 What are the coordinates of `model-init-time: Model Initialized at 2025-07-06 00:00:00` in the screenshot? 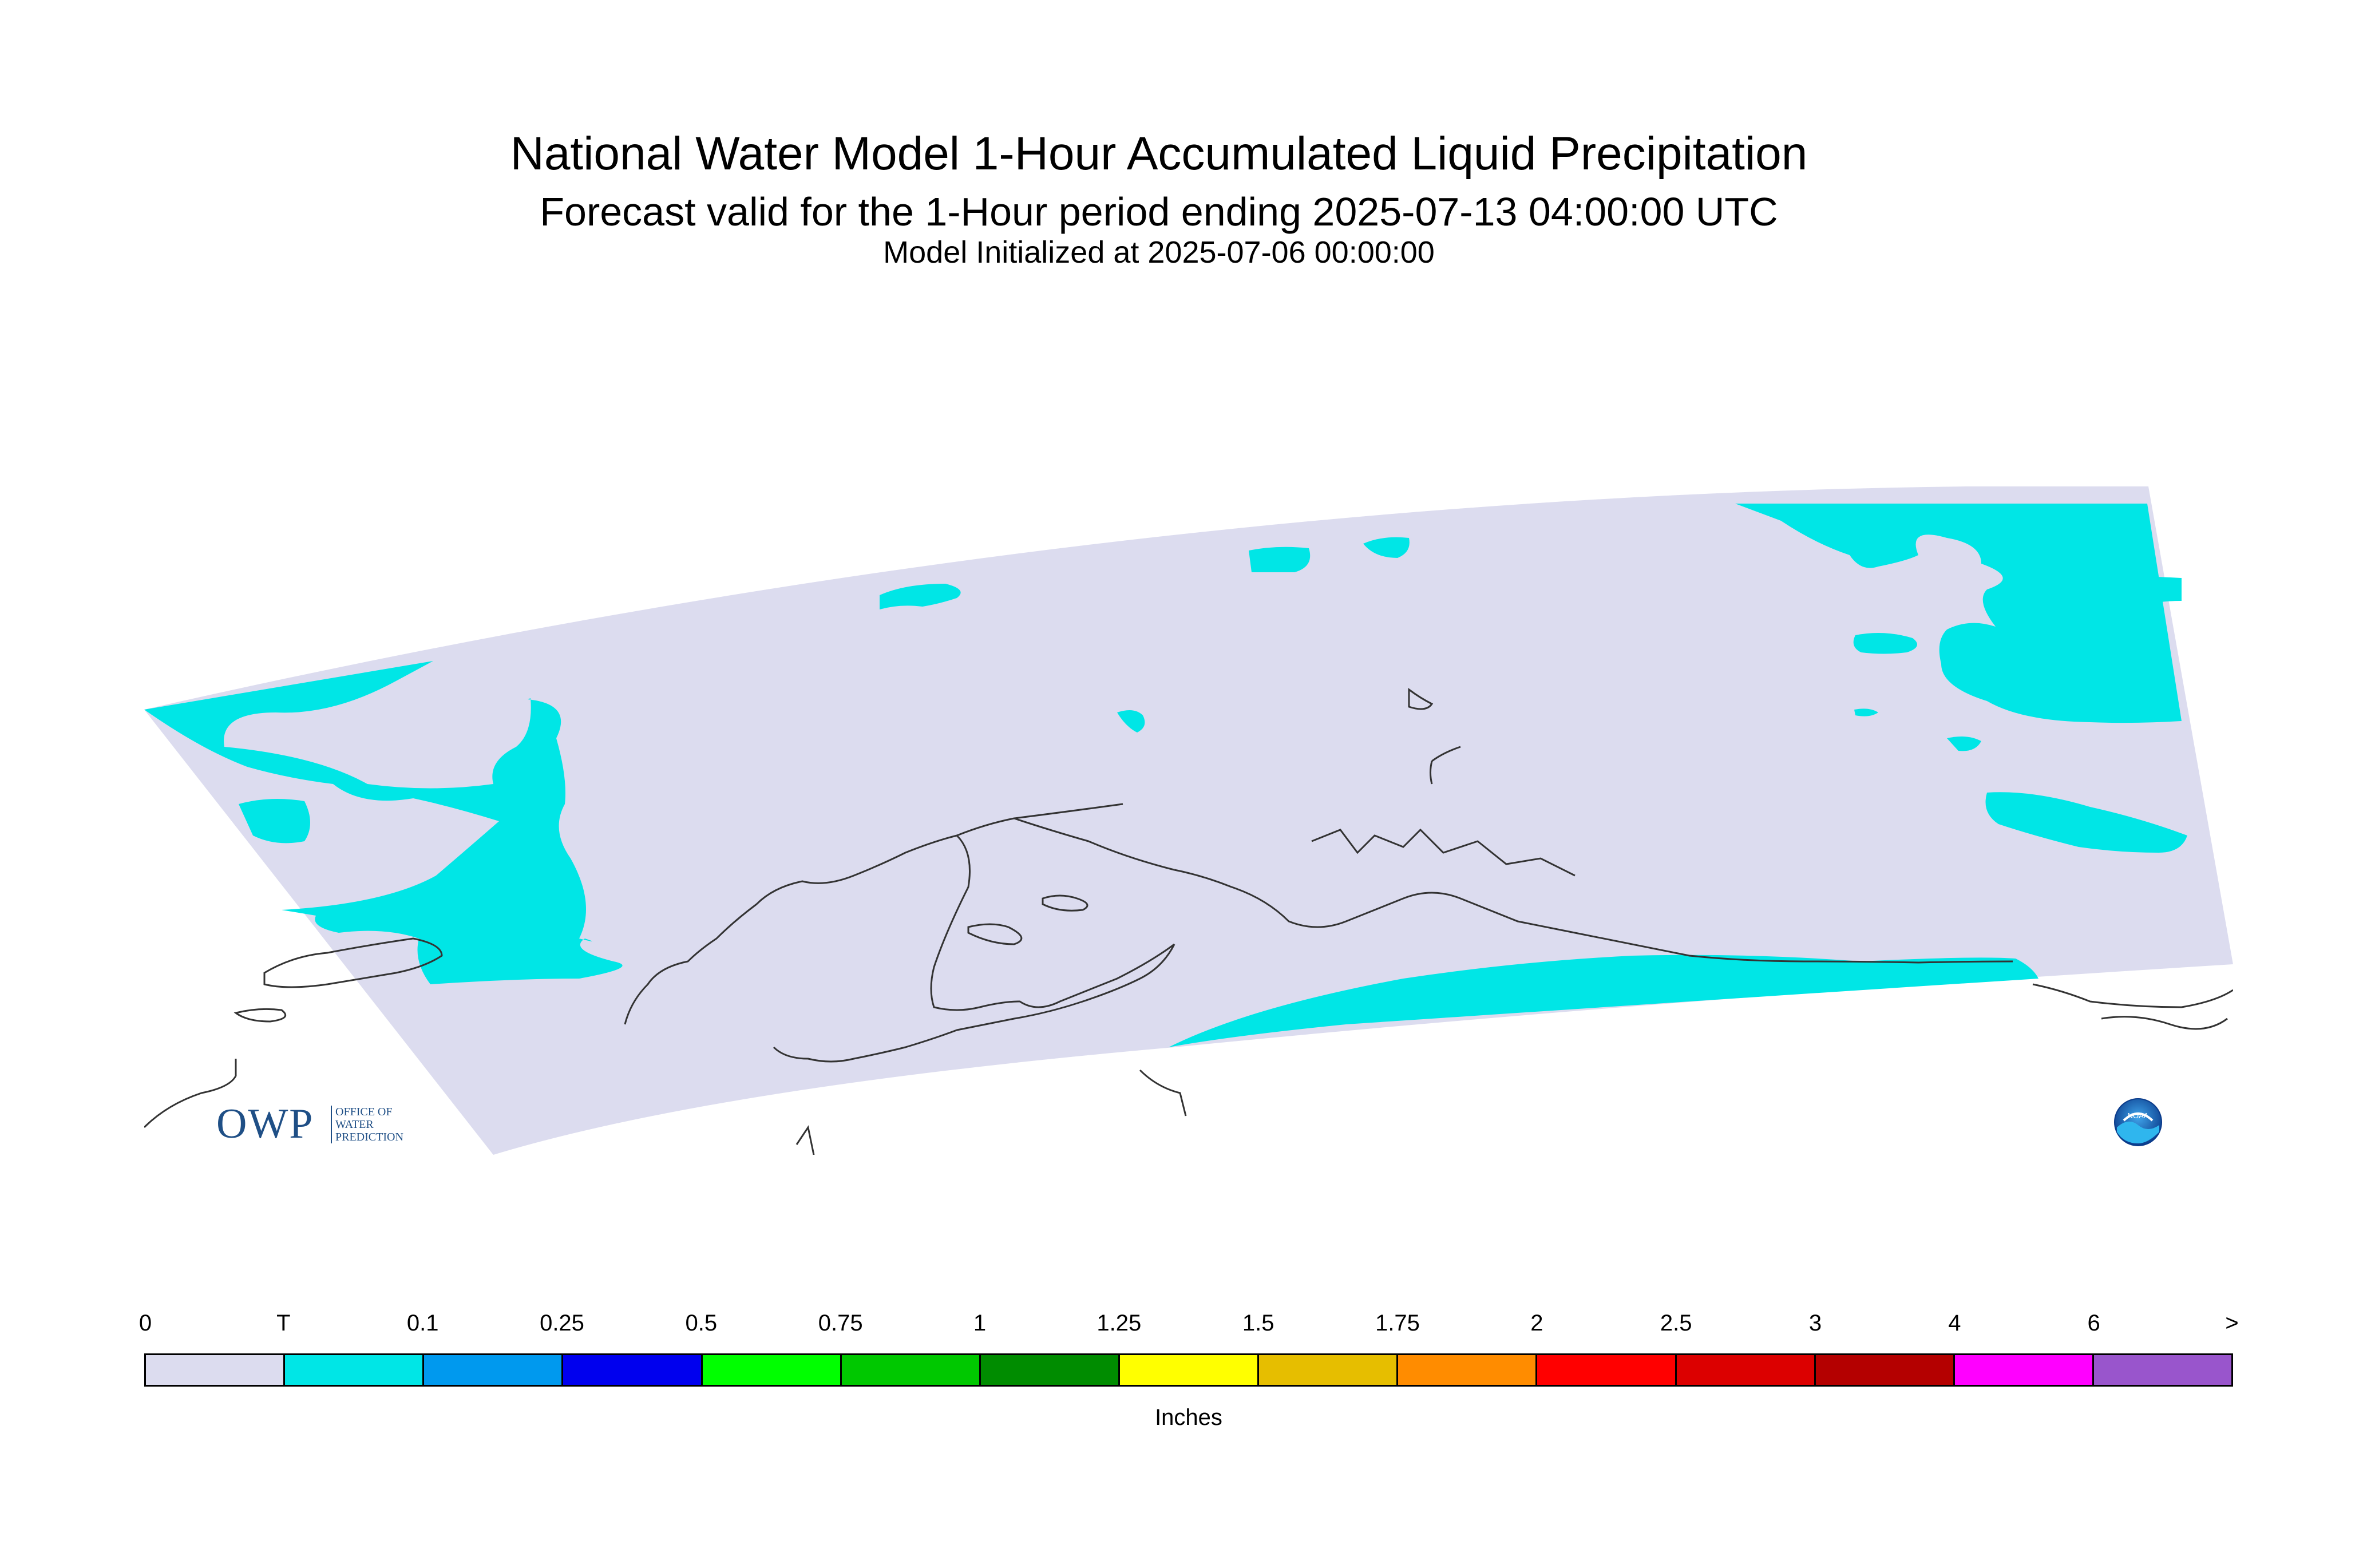 It's located at (1159, 252).